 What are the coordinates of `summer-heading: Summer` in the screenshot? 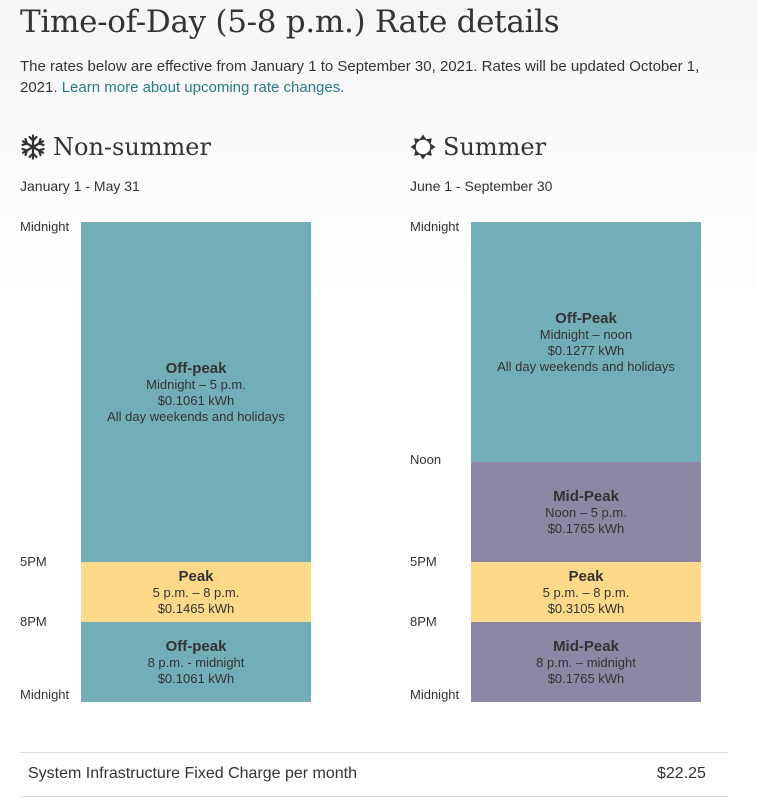 It's located at (478, 147).